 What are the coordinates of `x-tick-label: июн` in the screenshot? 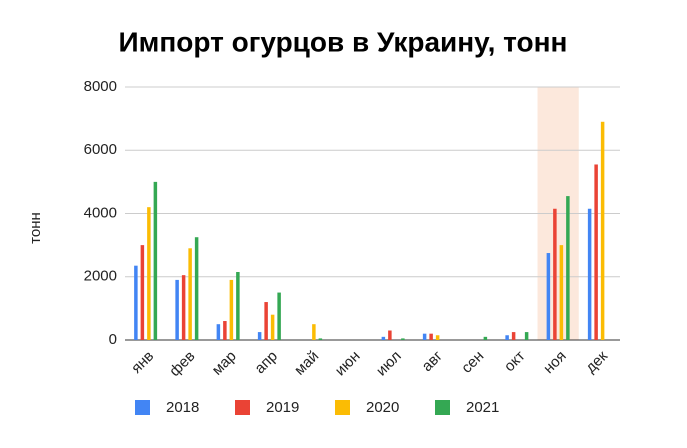 It's located at (348, 364).